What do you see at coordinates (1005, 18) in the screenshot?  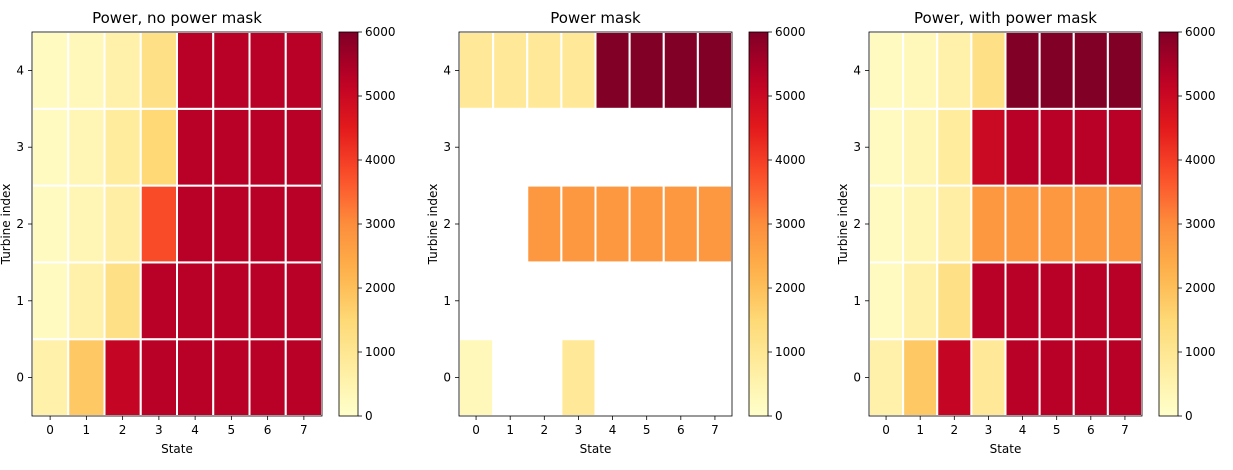 I see `chart-title: Power, with power mask` at bounding box center [1005, 18].